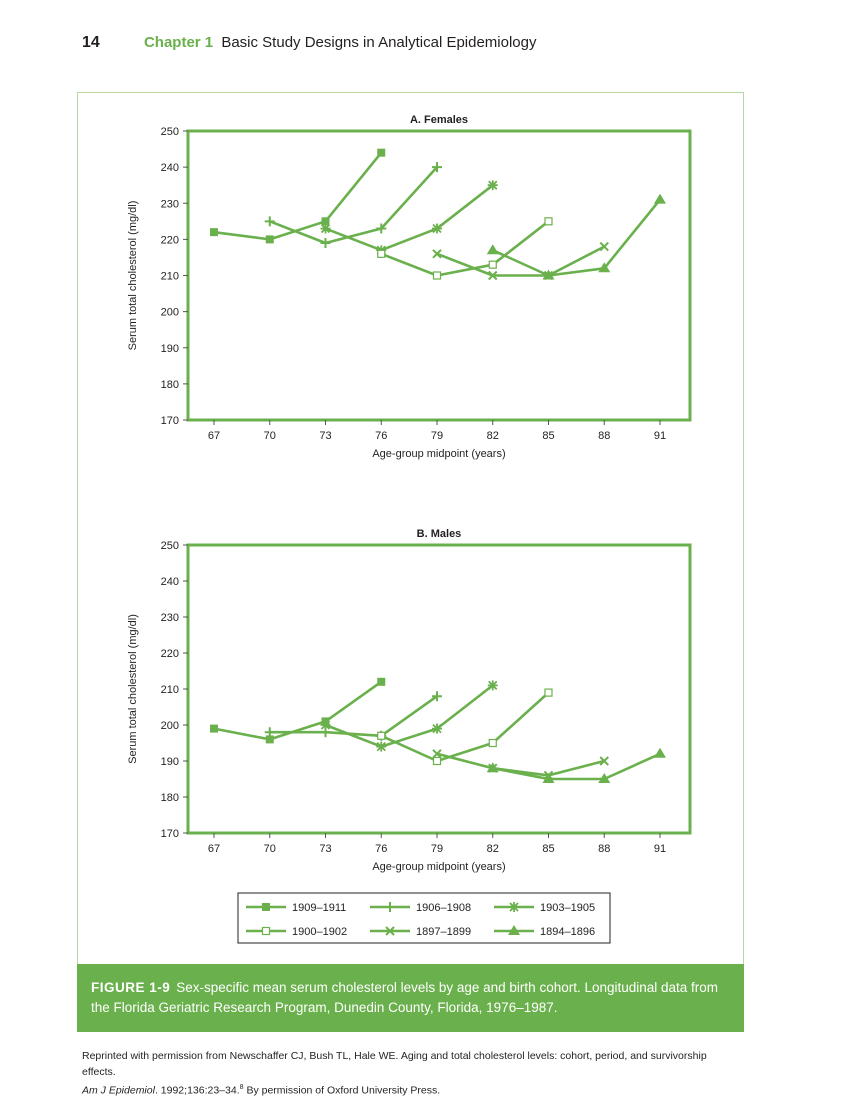 The height and width of the screenshot is (1114, 867). What do you see at coordinates (197, 1090) in the screenshot?
I see `credit-citation: . 1992;136:23–34.` at bounding box center [197, 1090].